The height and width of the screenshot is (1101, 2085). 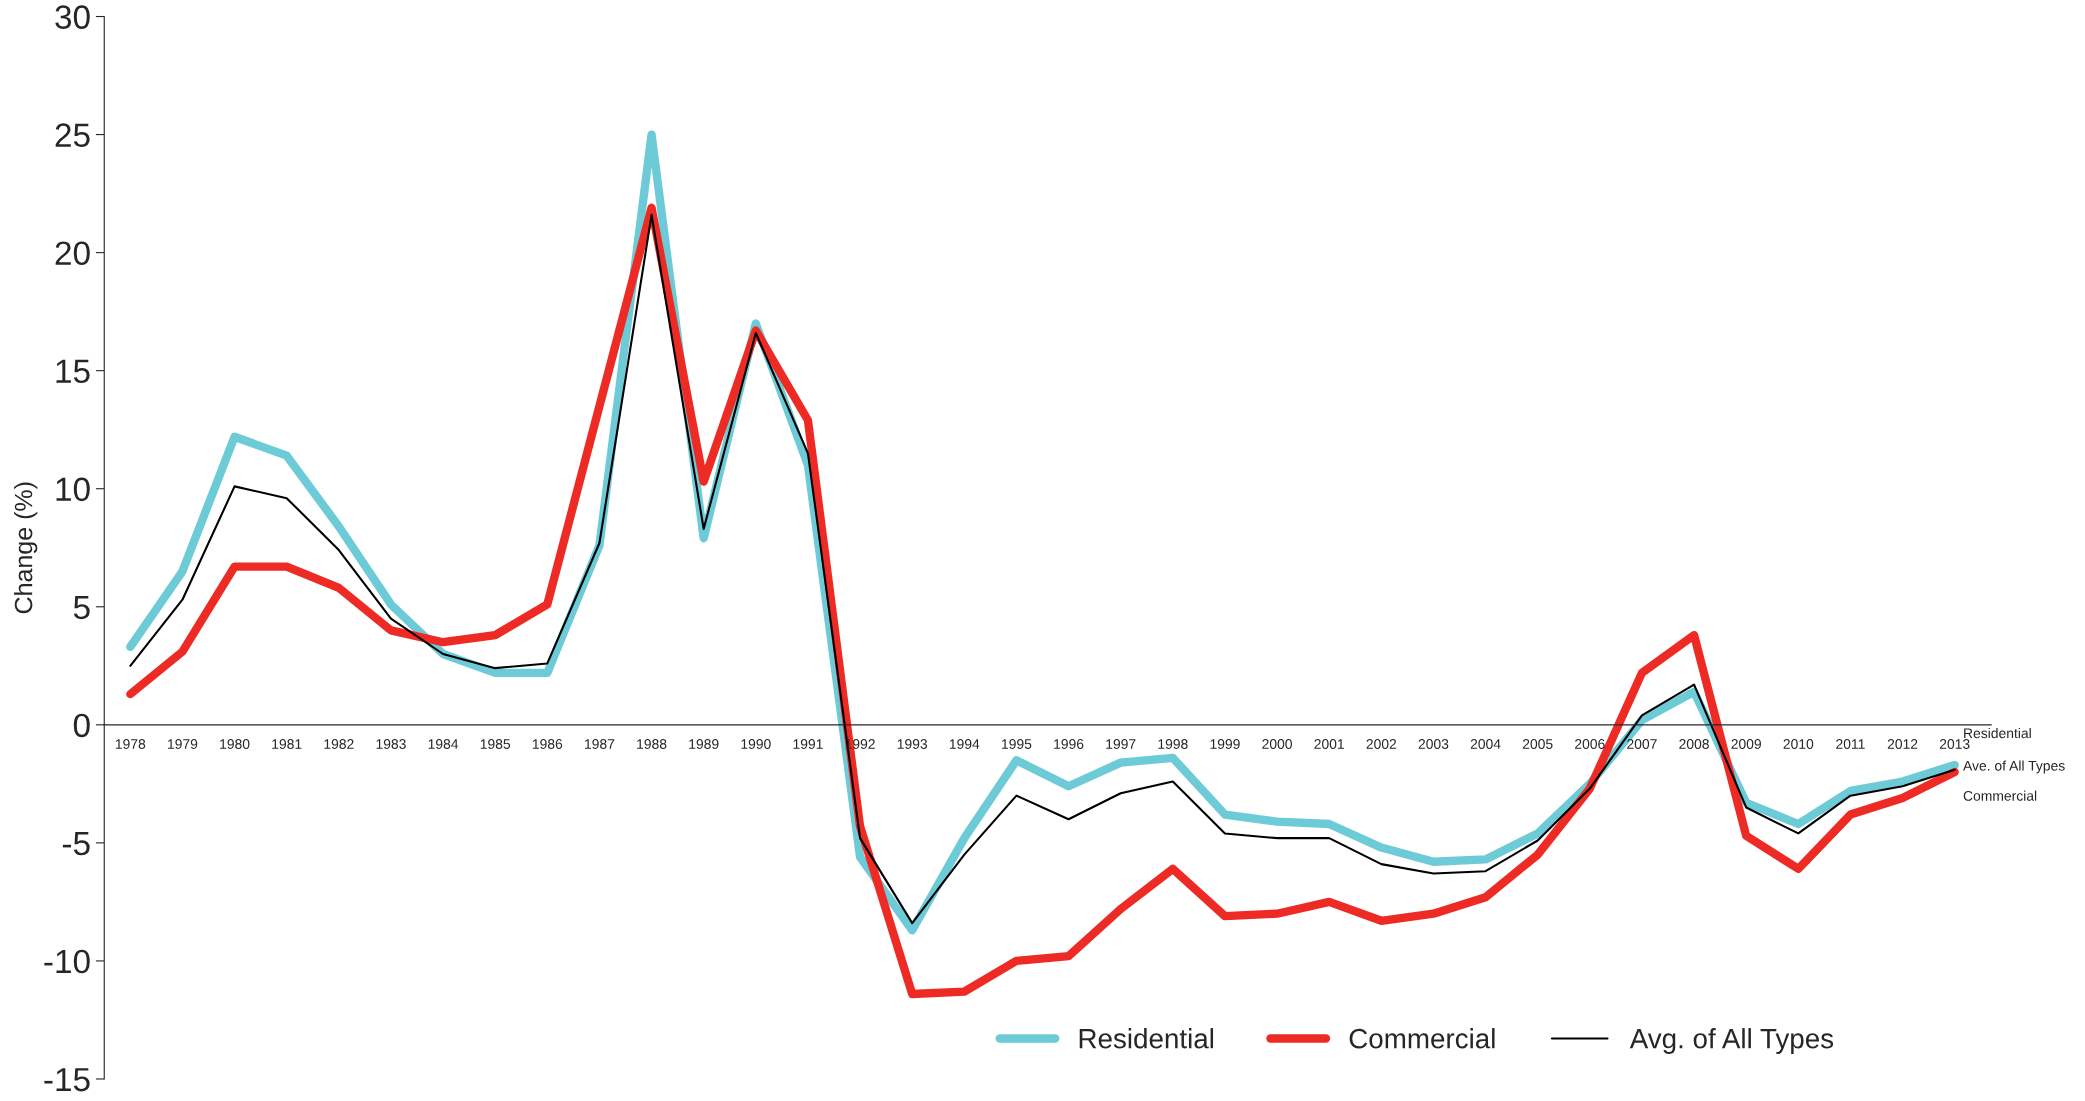 I want to click on x-tick-label: 1998, so click(x=1173, y=744).